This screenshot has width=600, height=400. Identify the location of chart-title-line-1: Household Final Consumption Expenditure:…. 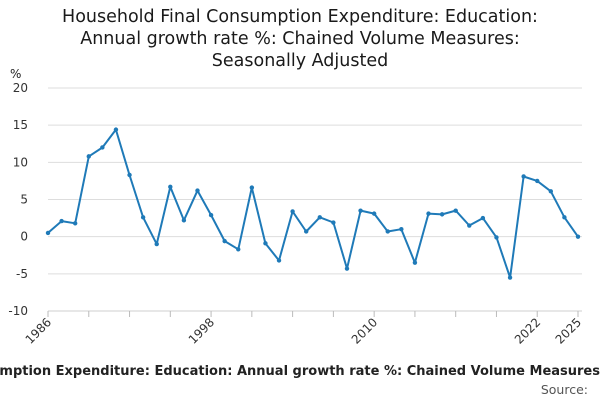
(300, 17).